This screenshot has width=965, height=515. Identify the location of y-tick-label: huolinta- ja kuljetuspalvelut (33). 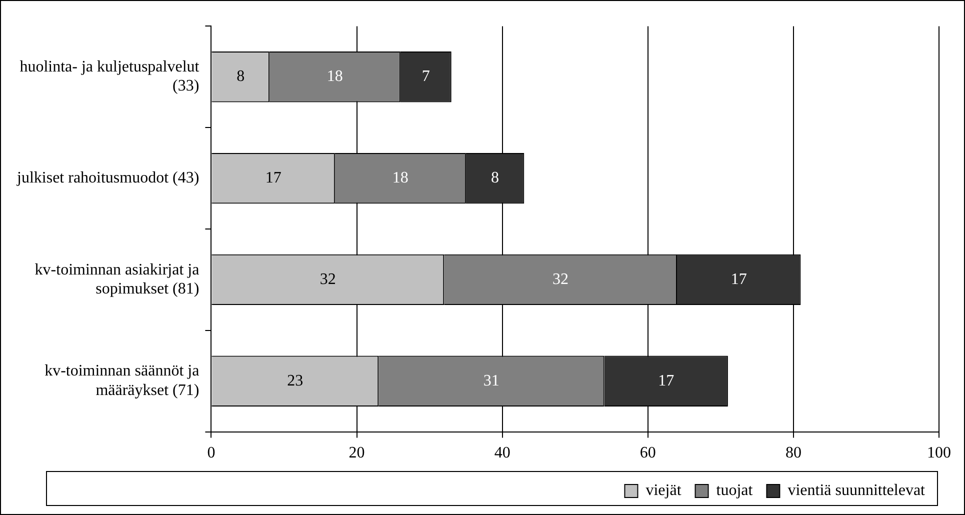
(110, 76).